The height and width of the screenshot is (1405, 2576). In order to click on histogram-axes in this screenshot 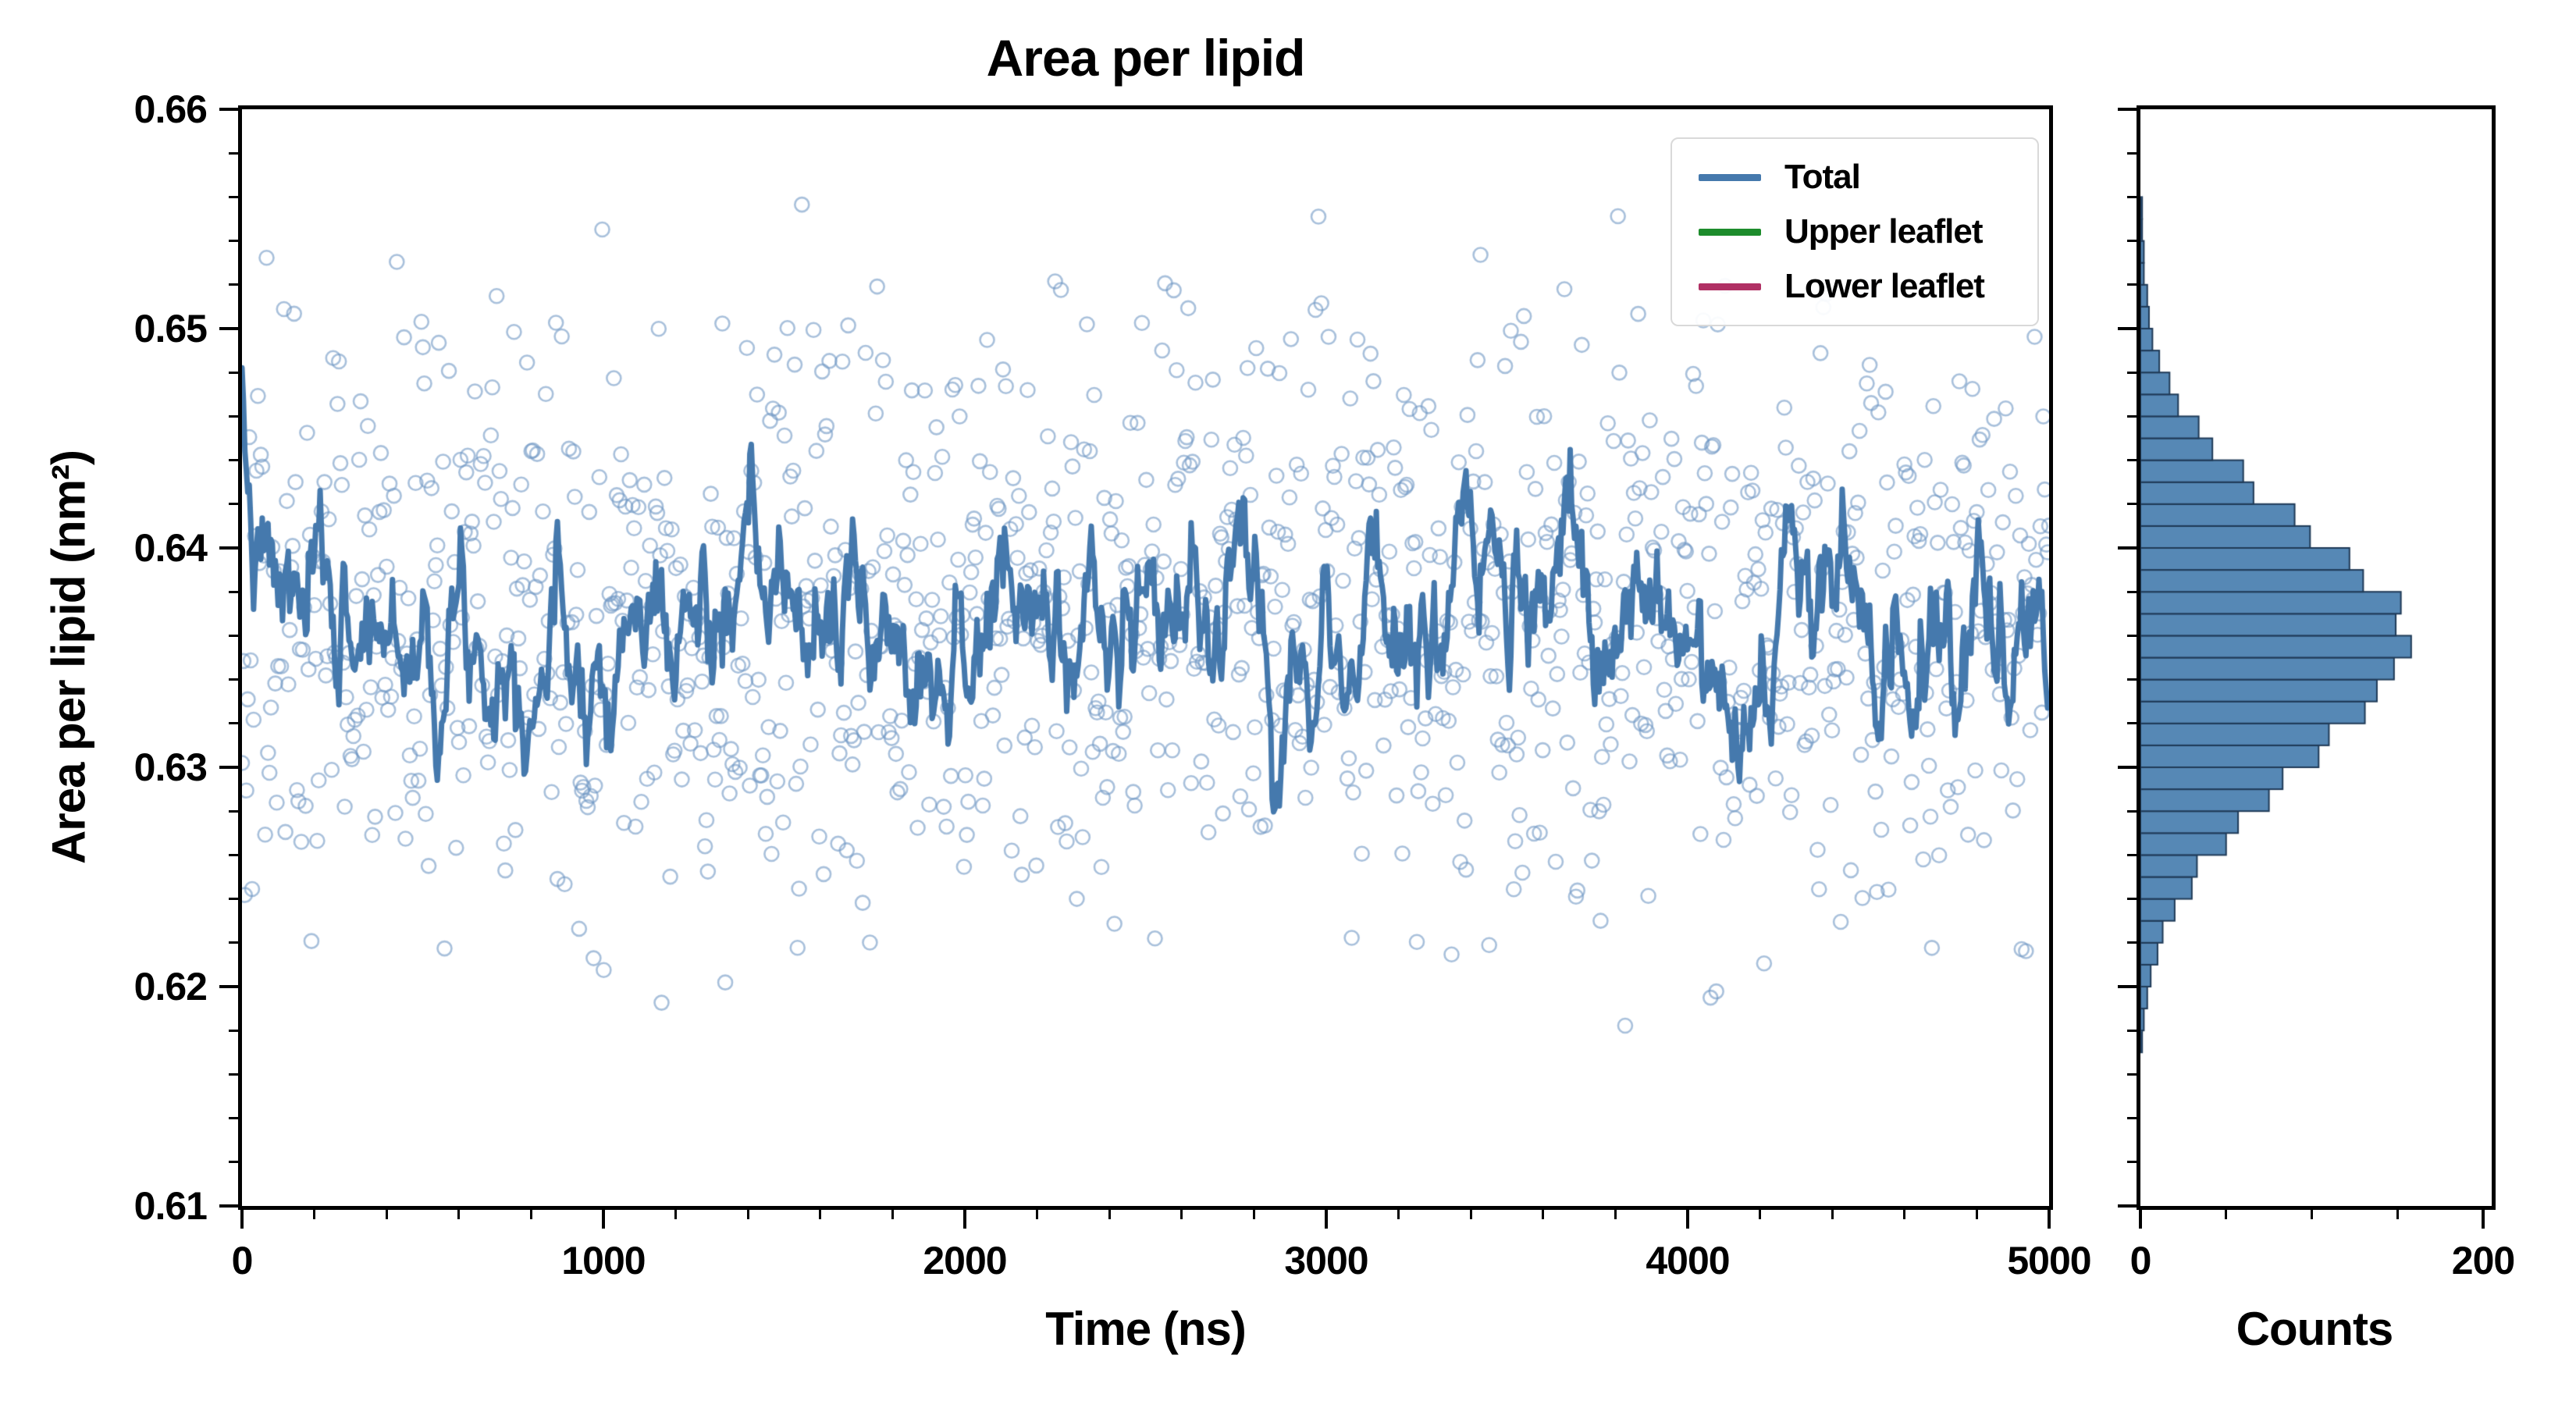, I will do `click(2316, 657)`.